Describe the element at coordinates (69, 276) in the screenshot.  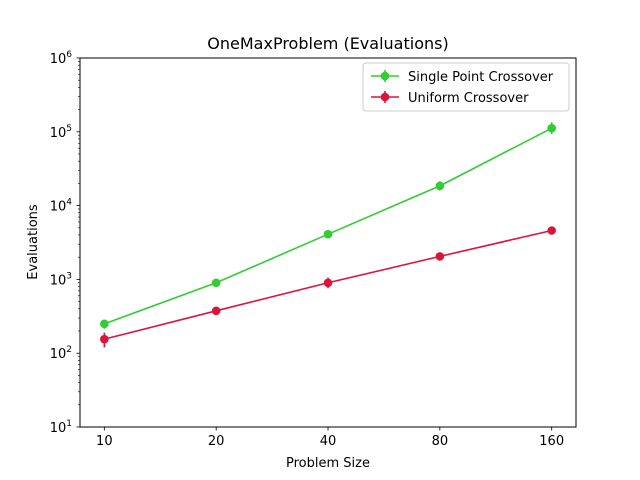
I see `y-tick-exponent: 3` at that location.